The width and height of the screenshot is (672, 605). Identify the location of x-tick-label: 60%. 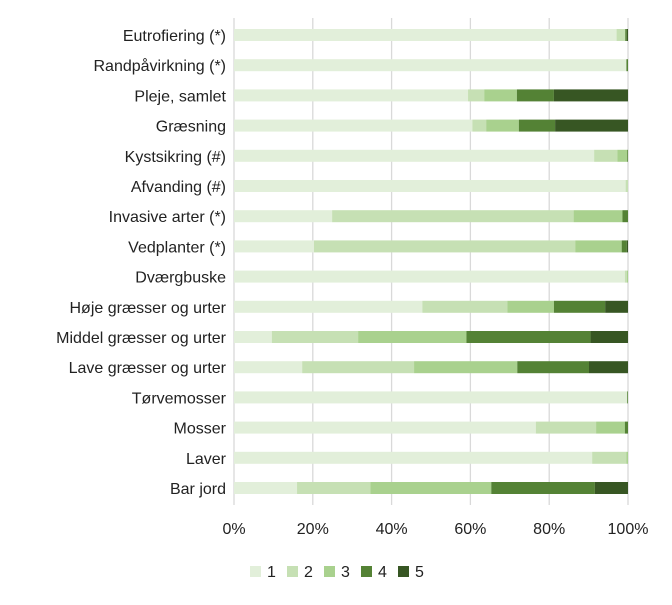
(470, 529).